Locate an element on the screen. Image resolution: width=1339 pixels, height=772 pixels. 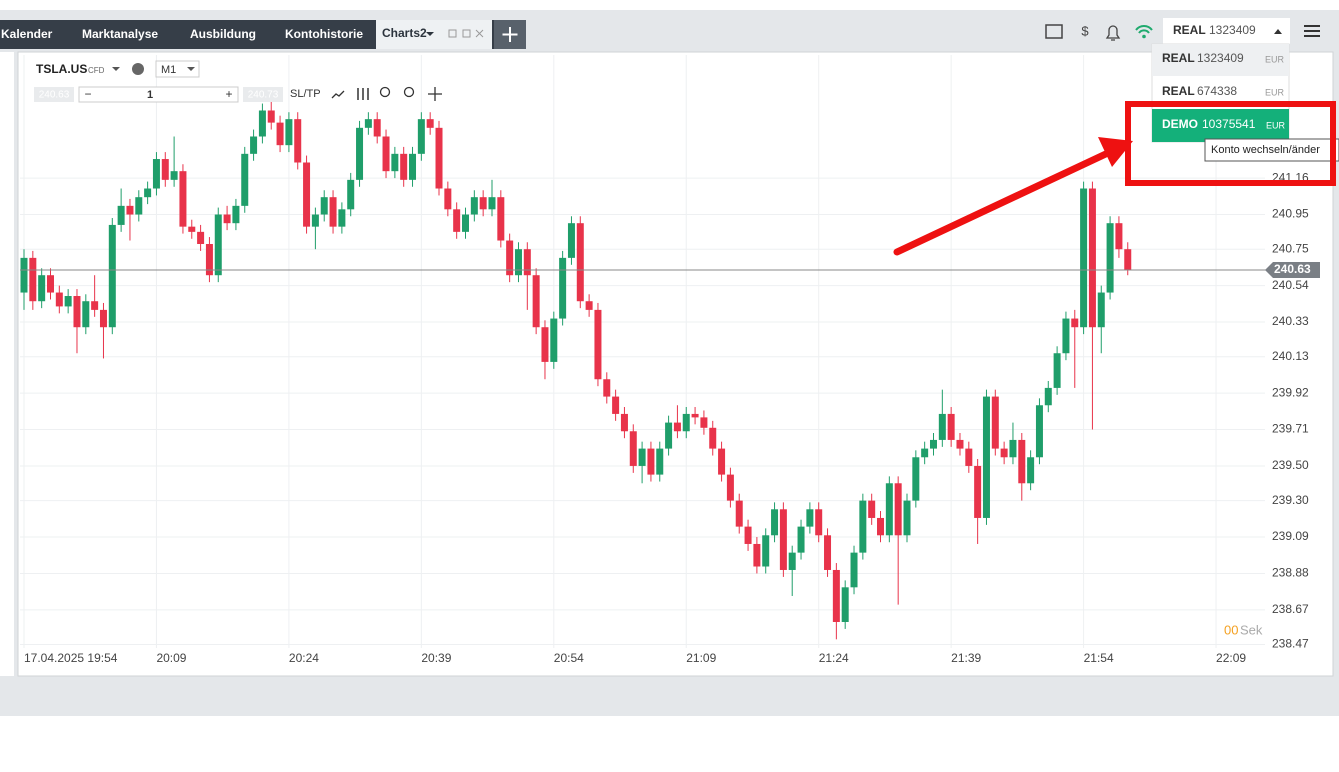
timeframe: M1 is located at coordinates (168, 70).